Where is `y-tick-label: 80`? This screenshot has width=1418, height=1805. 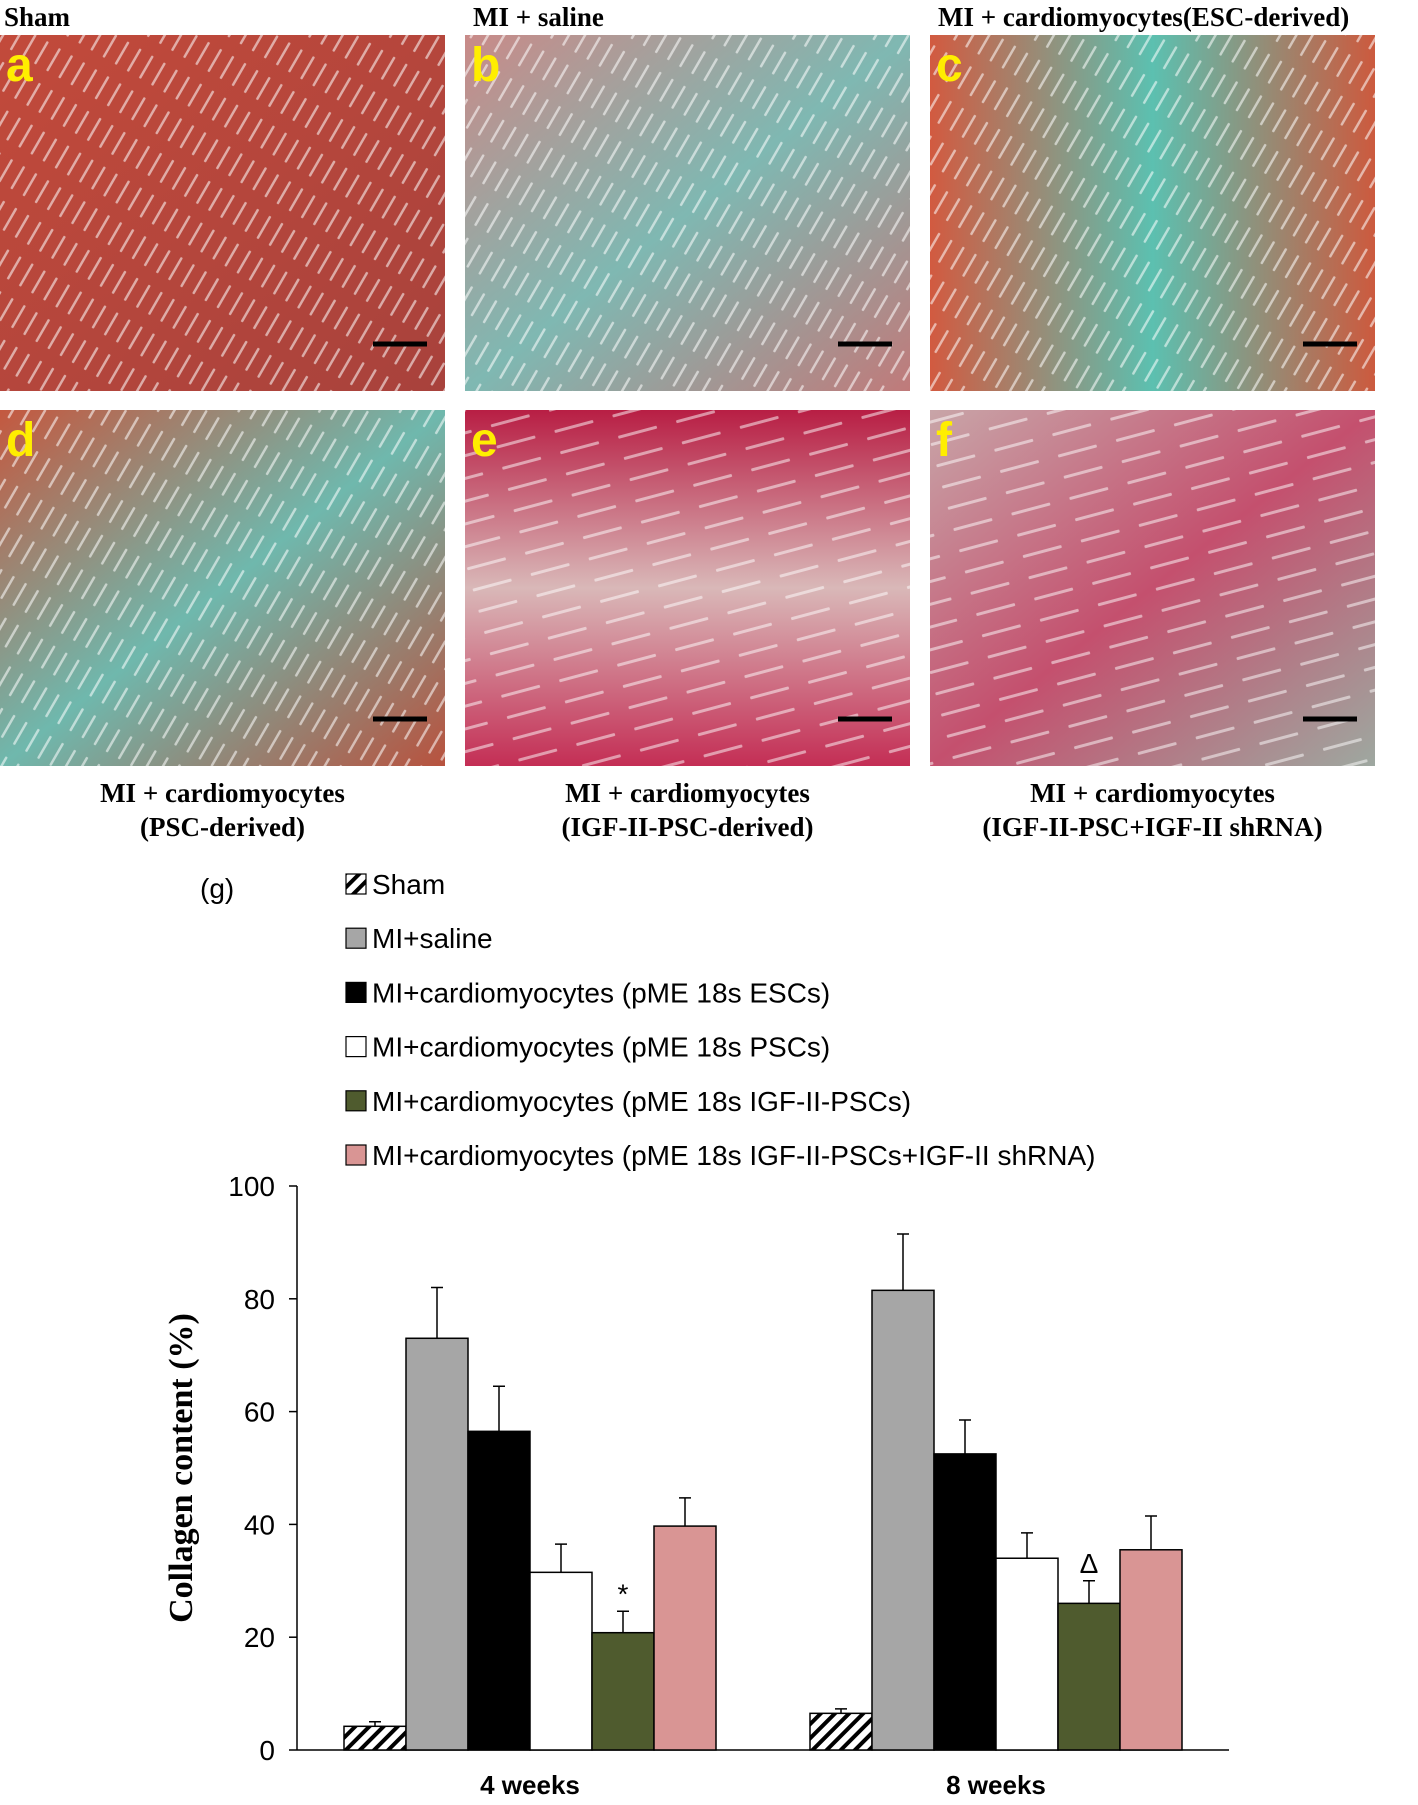
y-tick-label: 80 is located at coordinates (259, 1299).